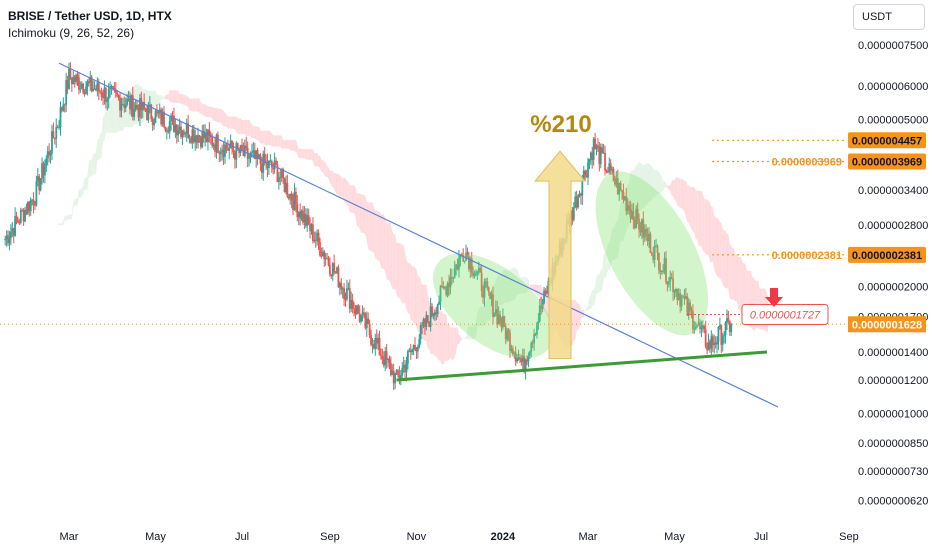 Image resolution: width=932 pixels, height=555 pixels. What do you see at coordinates (785, 314) in the screenshot?
I see `target-box` at bounding box center [785, 314].